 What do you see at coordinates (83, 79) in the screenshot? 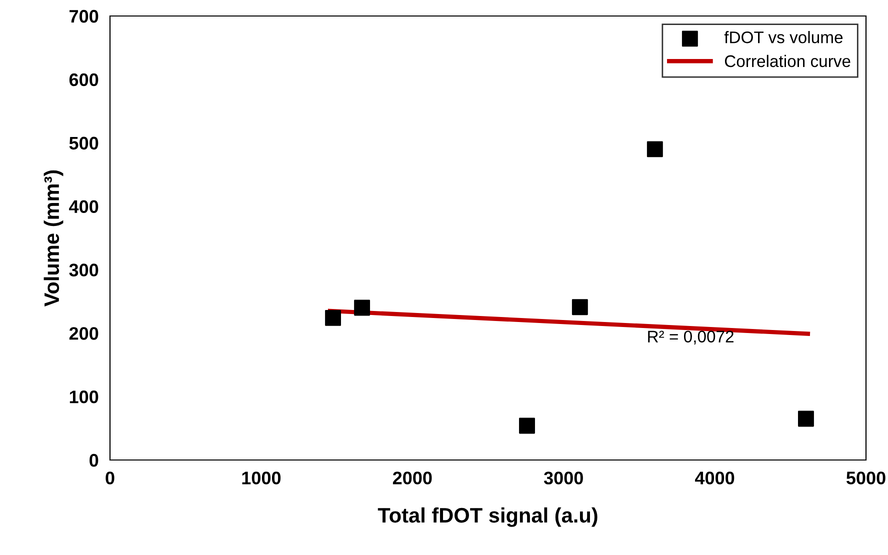
I see `y-tick-label: 600` at bounding box center [83, 79].